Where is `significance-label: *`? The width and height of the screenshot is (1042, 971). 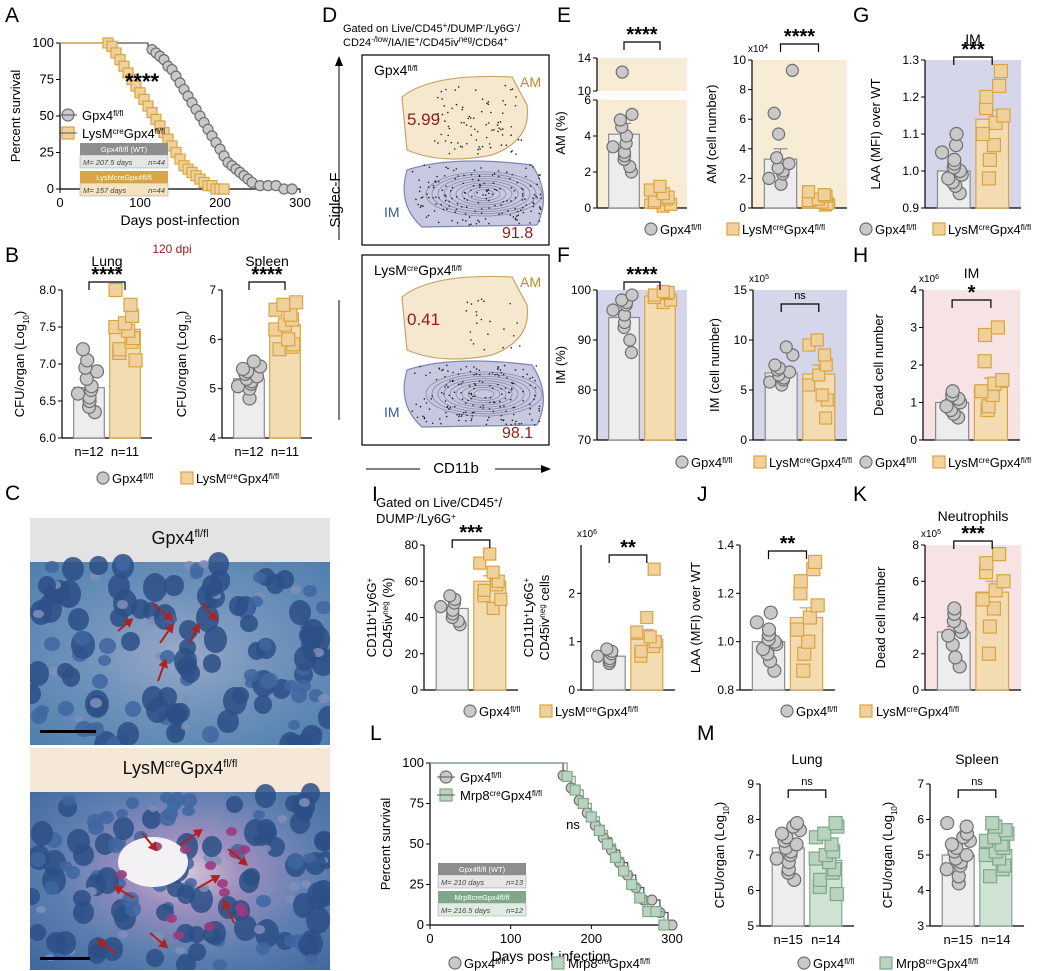
significance-label: * is located at coordinates (972, 293).